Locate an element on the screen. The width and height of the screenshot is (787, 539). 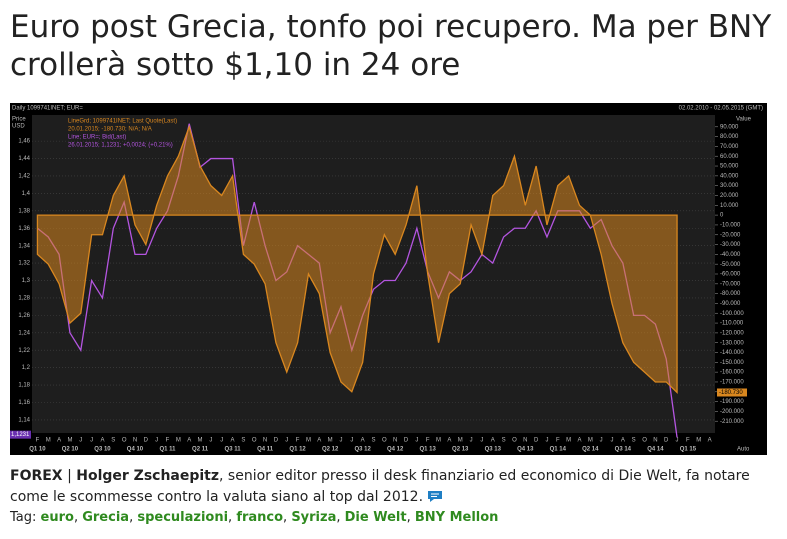
tag-link: Grecia is located at coordinates (106, 517).